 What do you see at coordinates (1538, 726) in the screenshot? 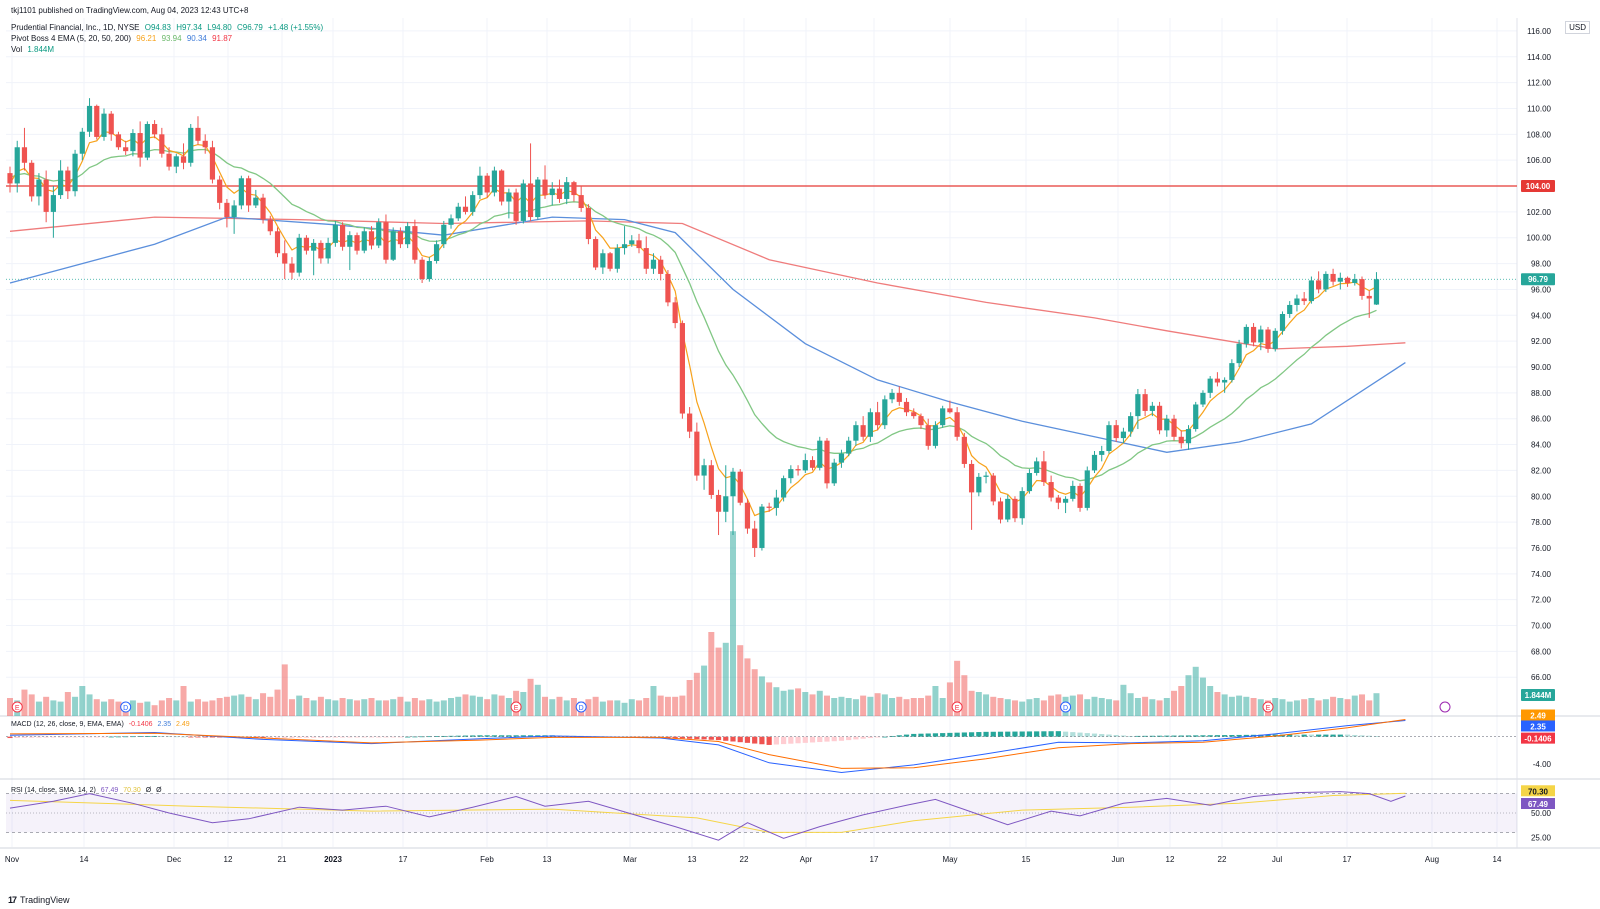
I see `macd-value-label: 2.35` at bounding box center [1538, 726].